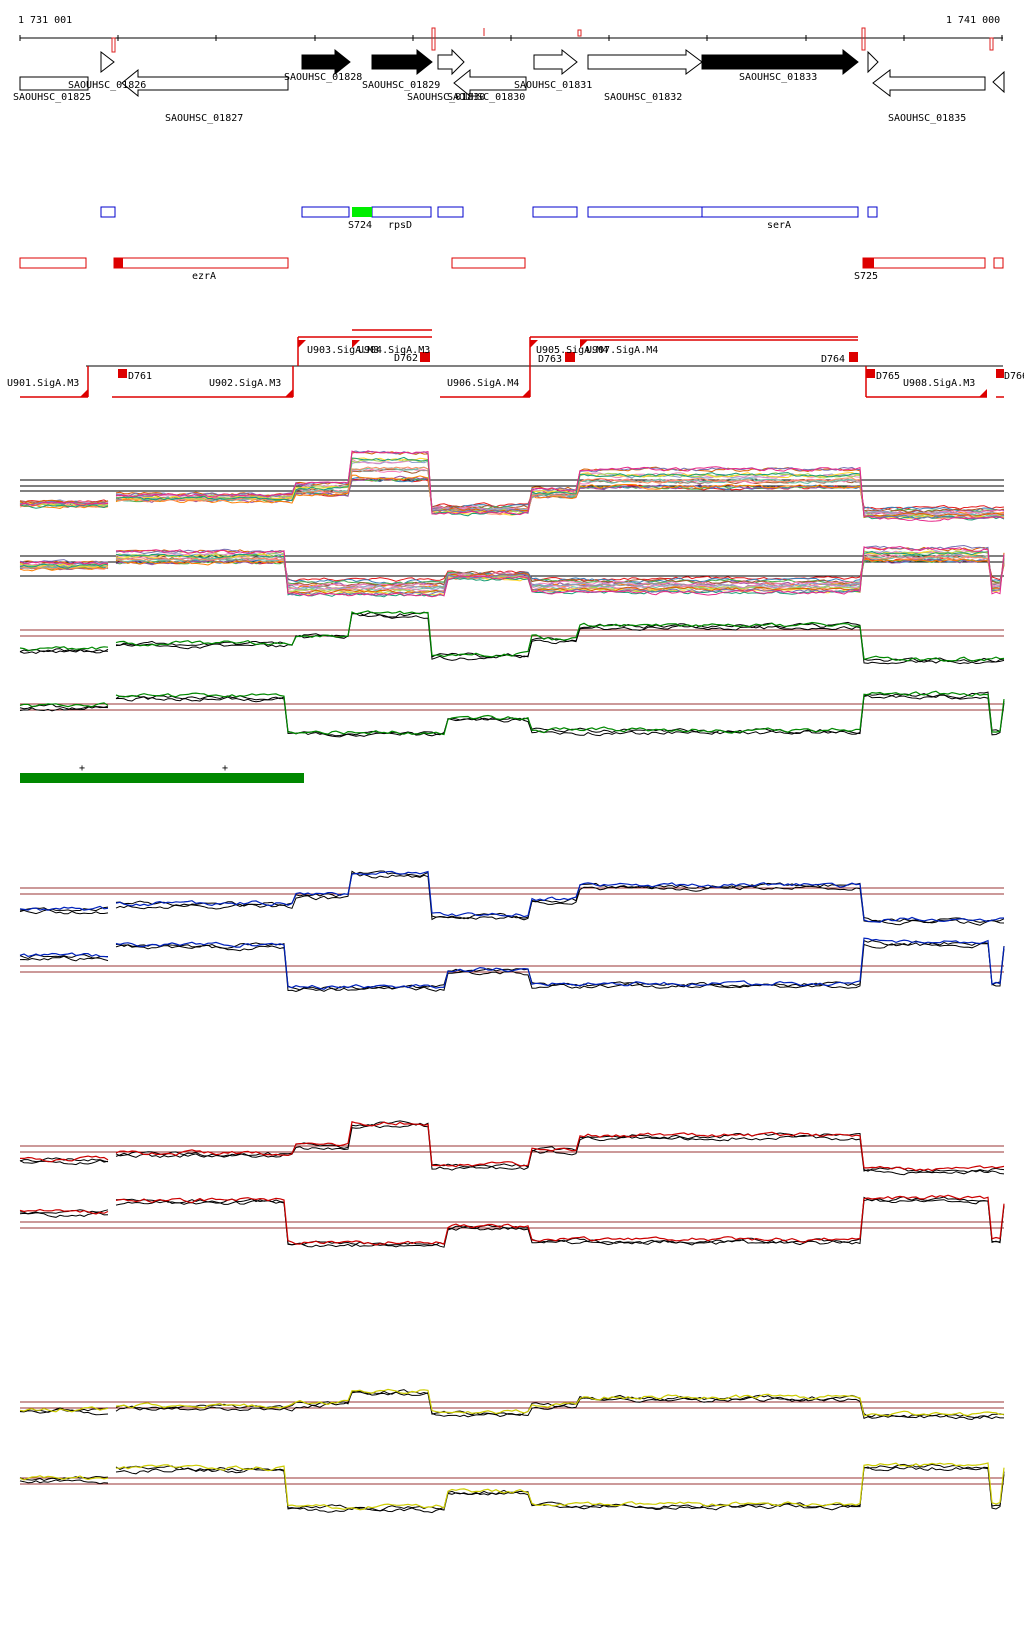 Image resolution: width=1024 pixels, height=1640 pixels. I want to click on gene-label: SAOUHSC_01833, so click(778, 77).